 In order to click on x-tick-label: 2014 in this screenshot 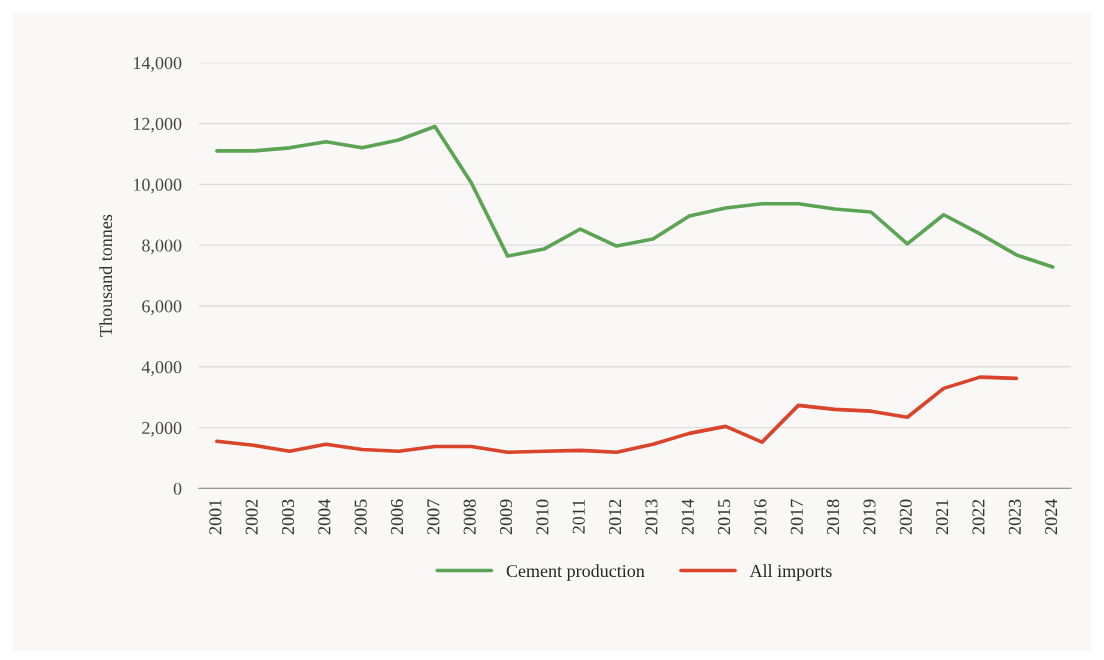, I will do `click(687, 517)`.